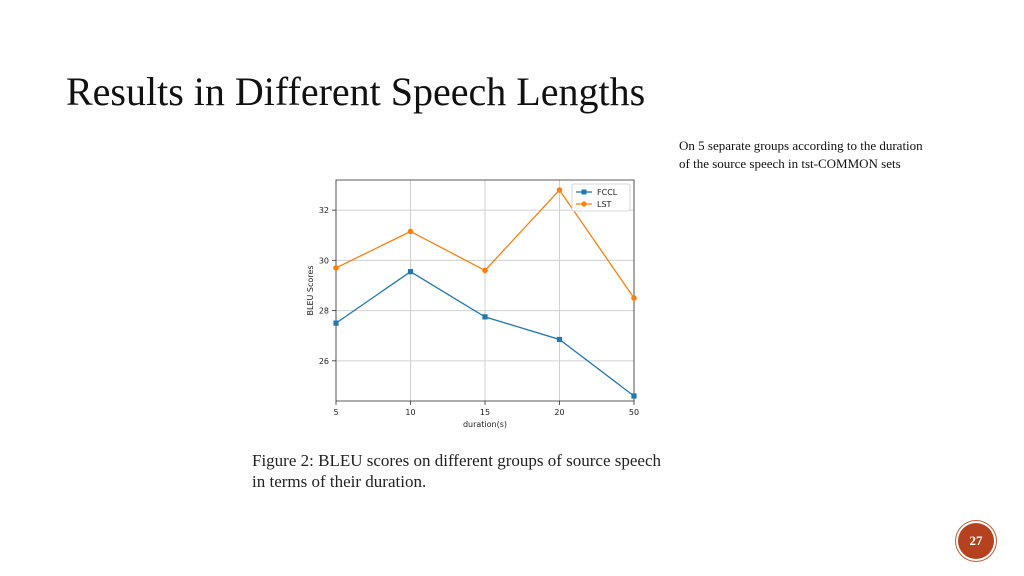  What do you see at coordinates (559, 412) in the screenshot?
I see `x-tick-label: 20` at bounding box center [559, 412].